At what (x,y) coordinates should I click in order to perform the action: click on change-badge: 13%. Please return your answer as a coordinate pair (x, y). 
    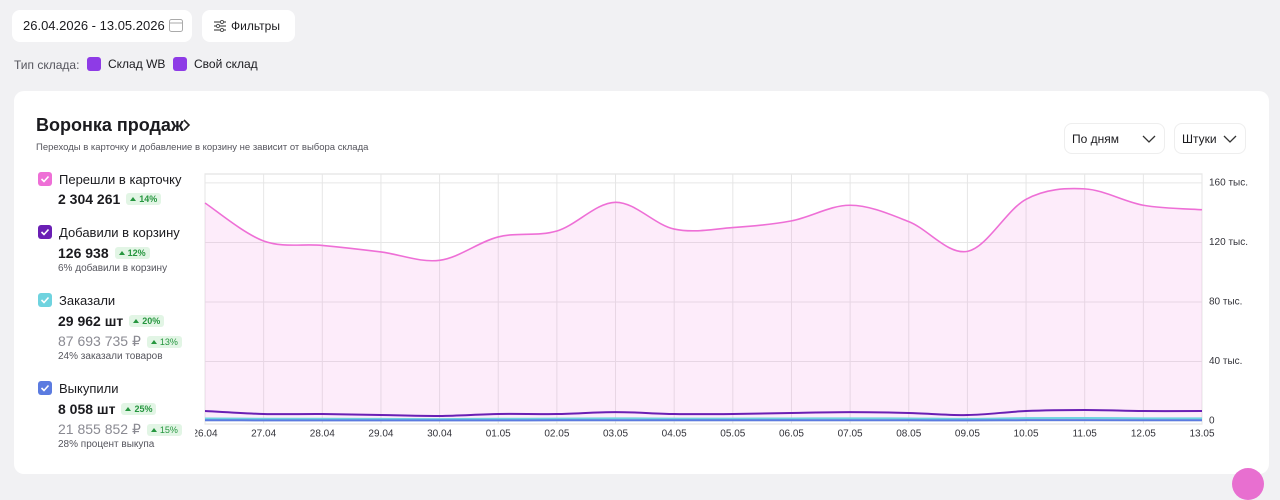
    Looking at the image, I should click on (164, 342).